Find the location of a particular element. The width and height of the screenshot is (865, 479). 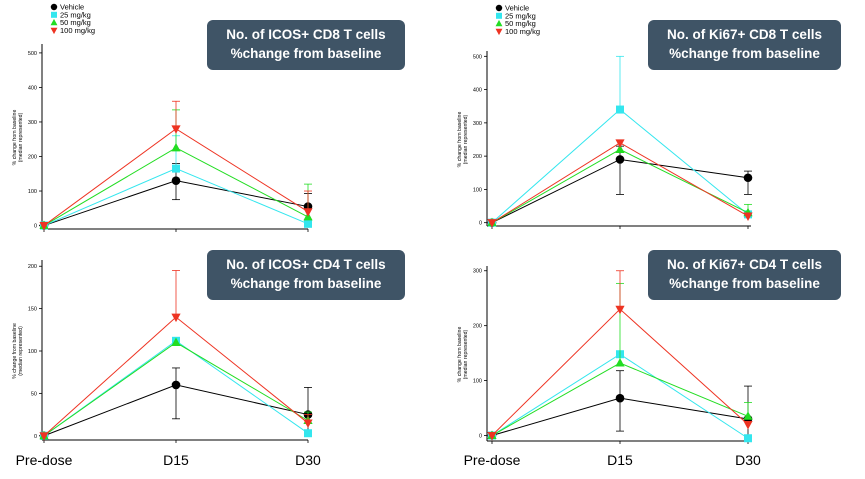

legend-label: 50 mg/kg is located at coordinates (75, 22).